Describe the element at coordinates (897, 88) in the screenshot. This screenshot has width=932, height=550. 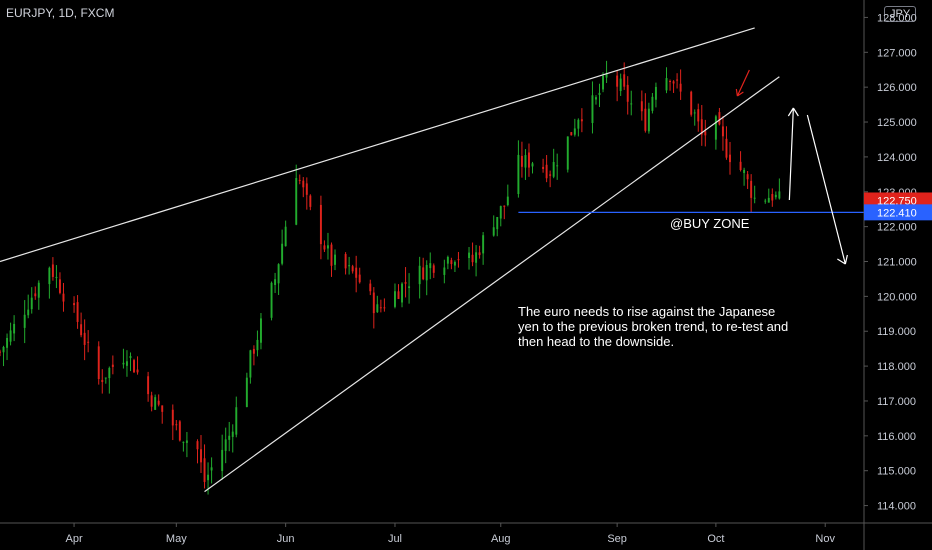
I see `y-tick-label: 126.000` at that location.